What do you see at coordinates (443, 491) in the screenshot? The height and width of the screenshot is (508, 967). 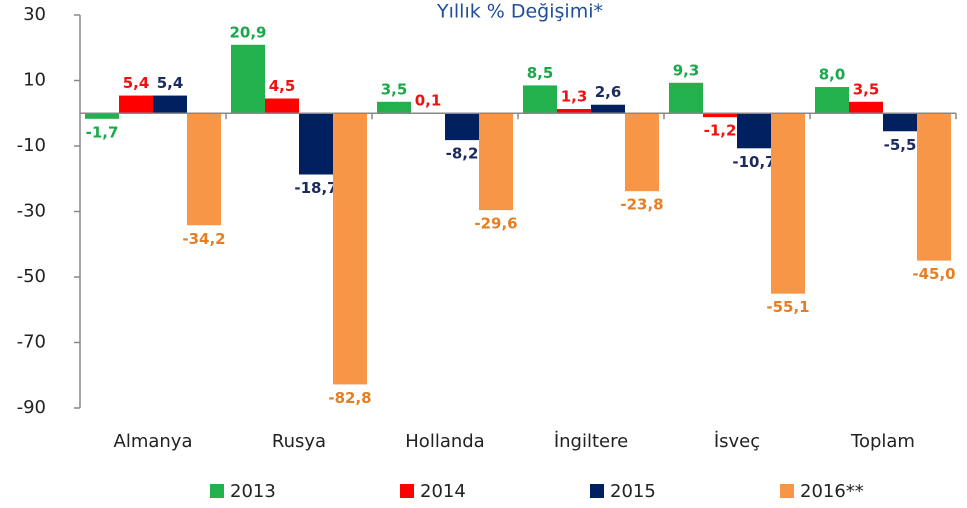 I see `legend-label: 2014` at bounding box center [443, 491].